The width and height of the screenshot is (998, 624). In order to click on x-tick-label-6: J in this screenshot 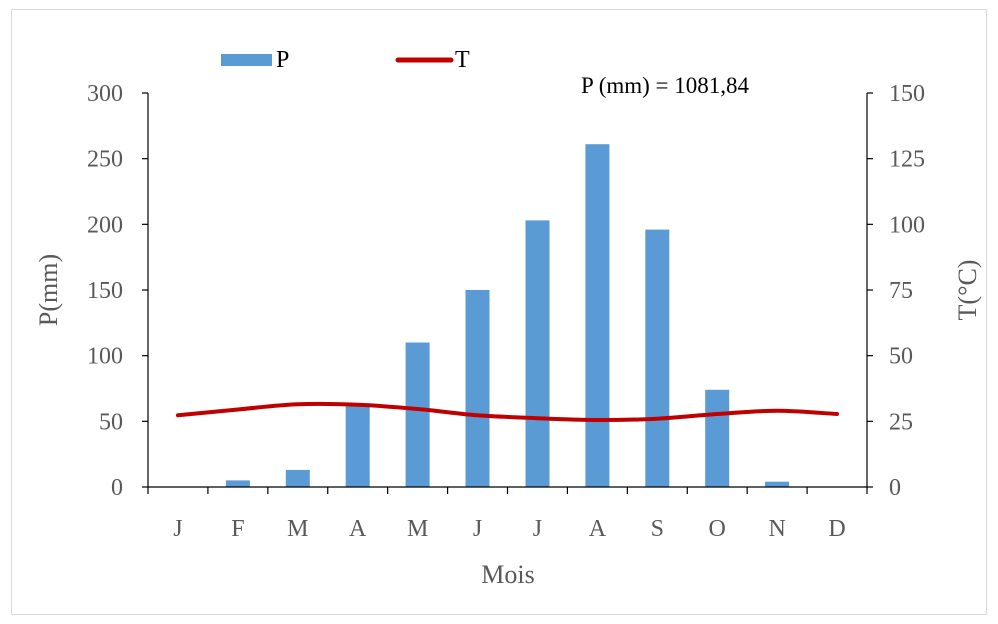, I will do `click(537, 529)`.